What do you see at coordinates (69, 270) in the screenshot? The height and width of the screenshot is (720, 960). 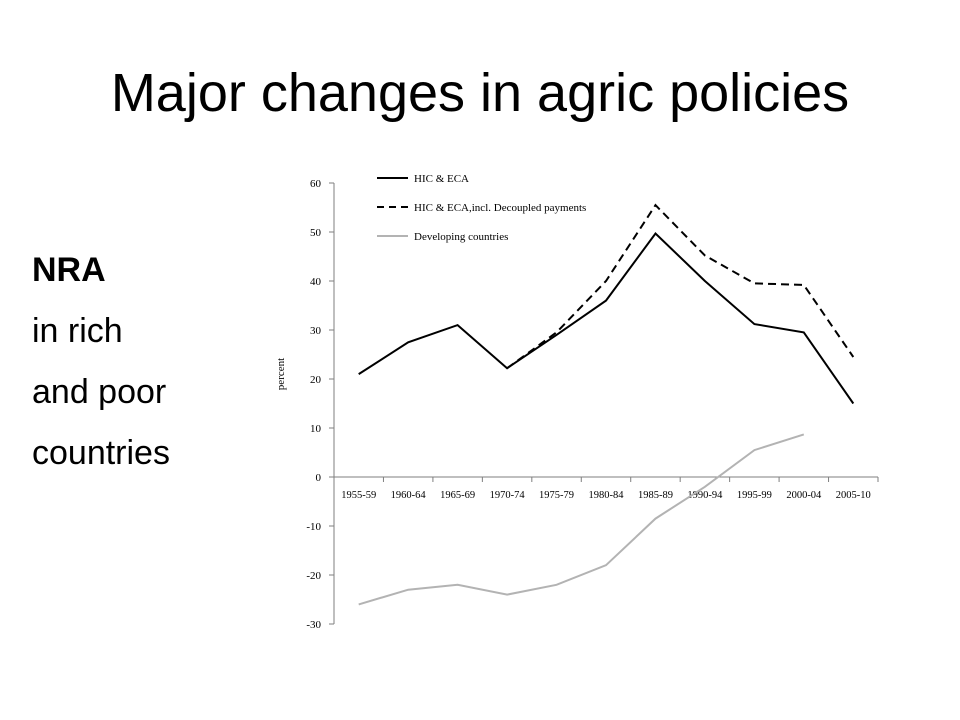 I see `side-text-line-nra: NRA` at bounding box center [69, 270].